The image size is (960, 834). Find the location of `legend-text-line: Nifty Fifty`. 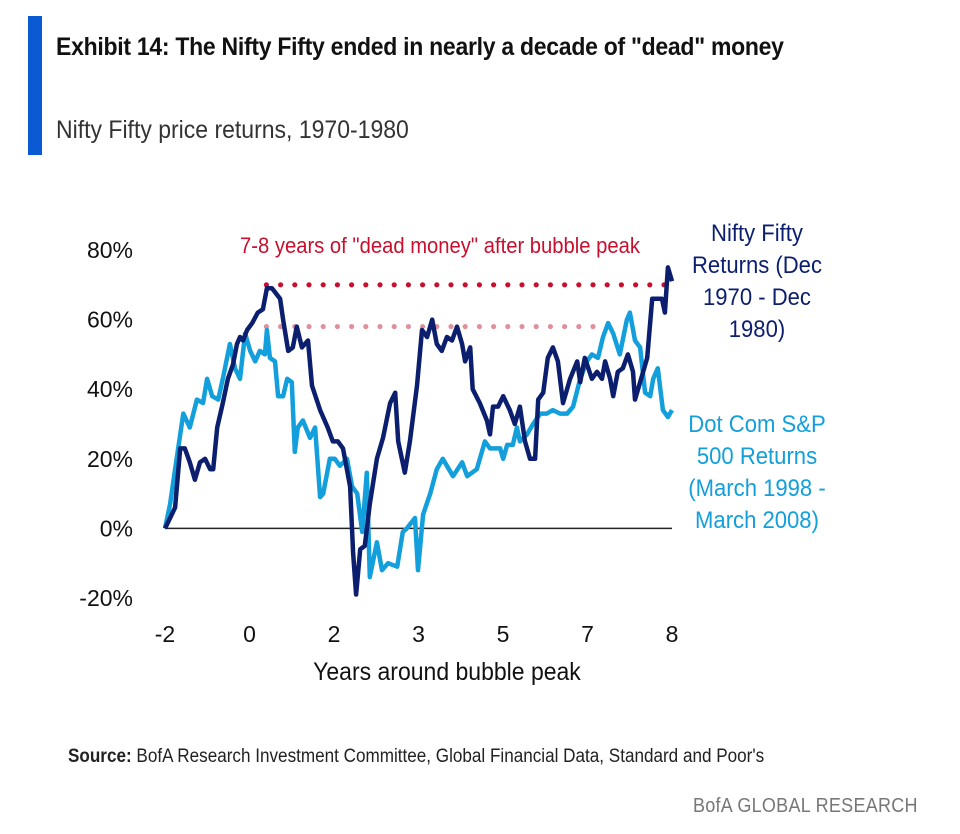

legend-text-line: Nifty Fifty is located at coordinates (757, 232).